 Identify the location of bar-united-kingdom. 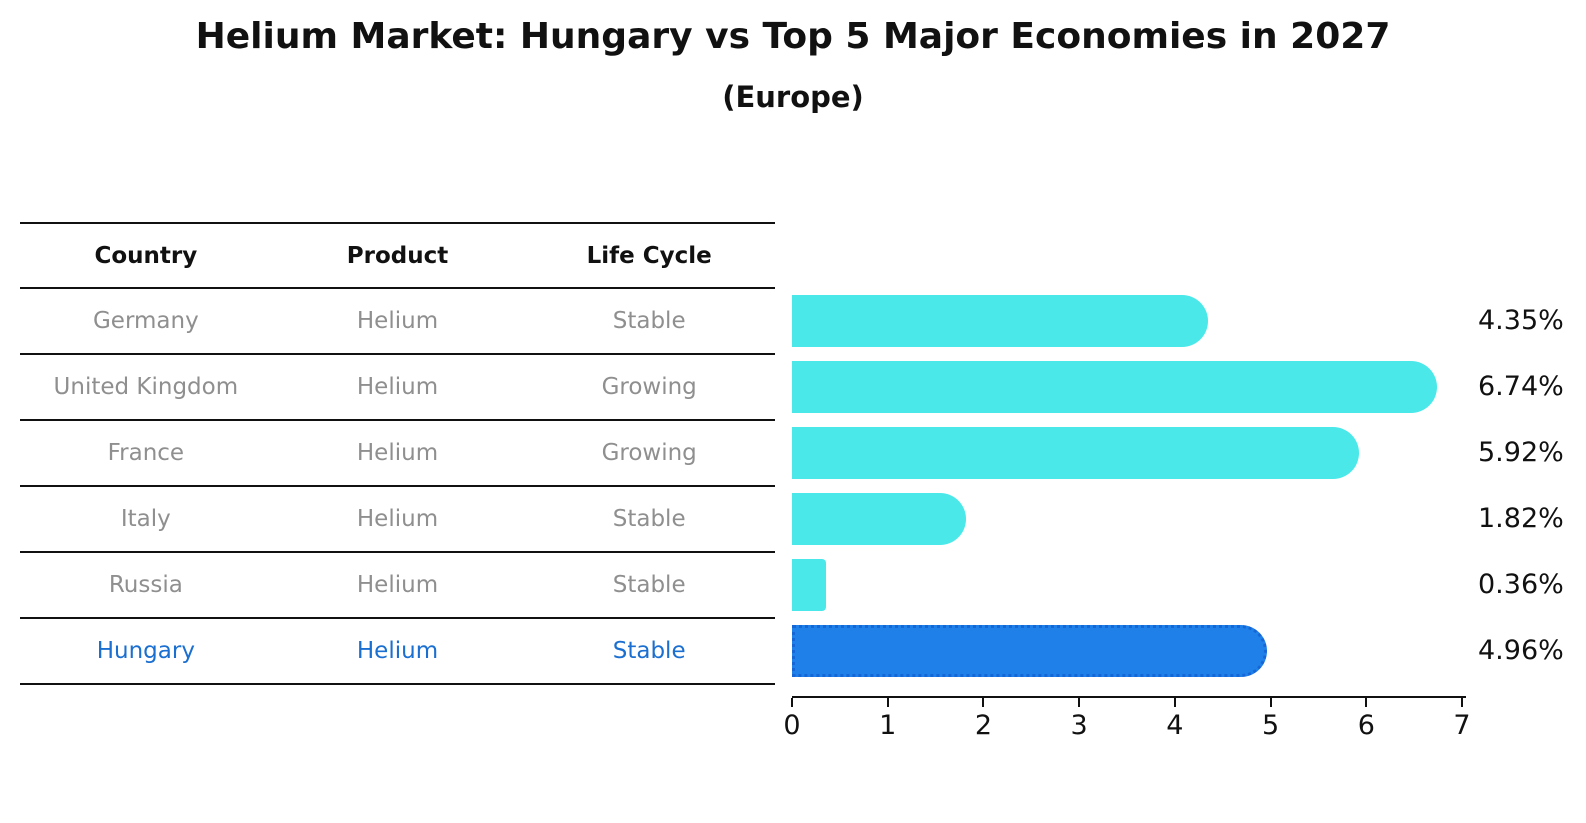
(1114, 387).